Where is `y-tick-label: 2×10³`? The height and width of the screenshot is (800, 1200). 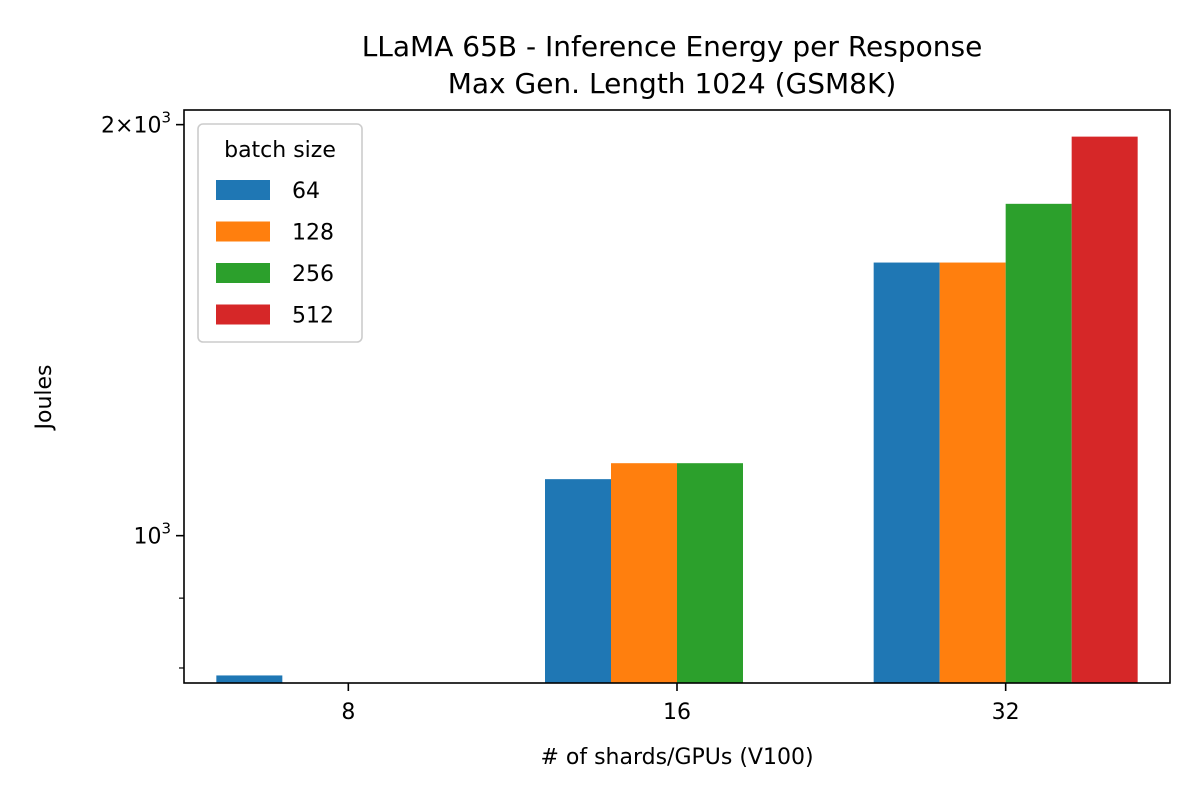 y-tick-label: 2×10³ is located at coordinates (136, 124).